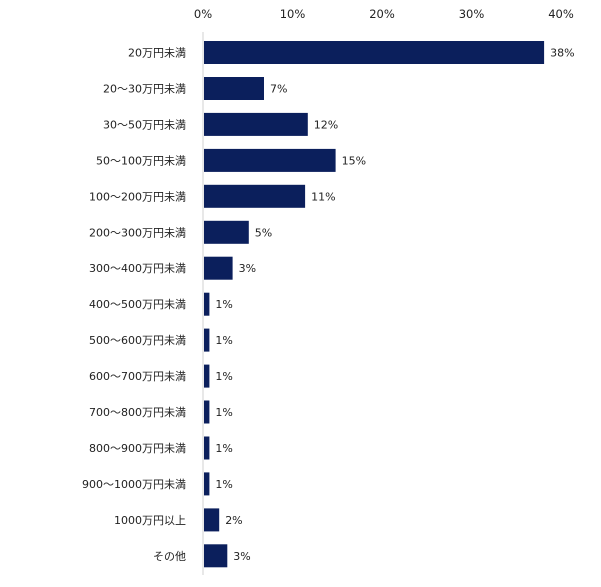  What do you see at coordinates (354, 160) in the screenshot?
I see `value-label: 15%` at bounding box center [354, 160].